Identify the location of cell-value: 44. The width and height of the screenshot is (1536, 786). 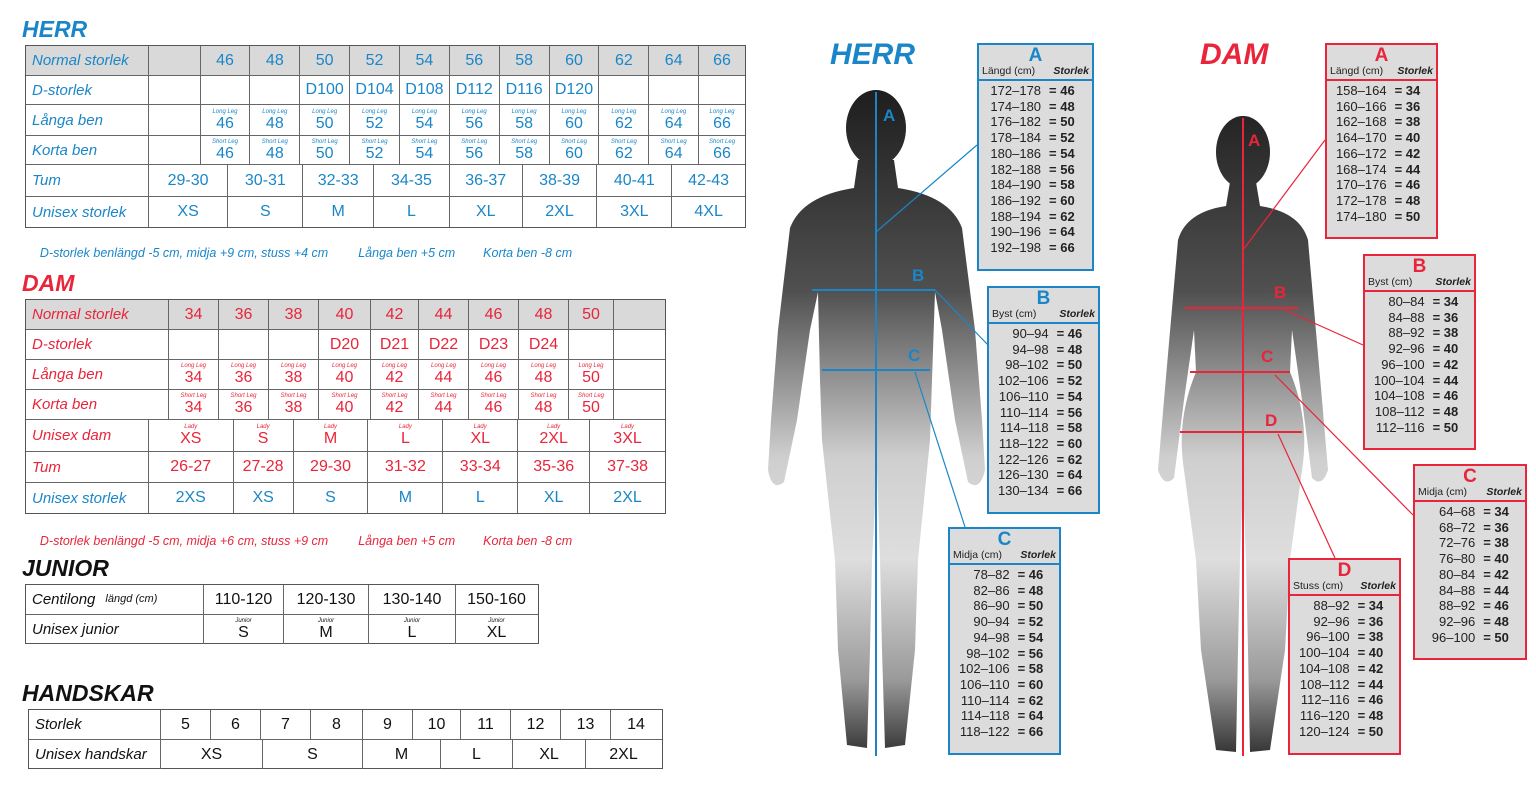
(443, 407).